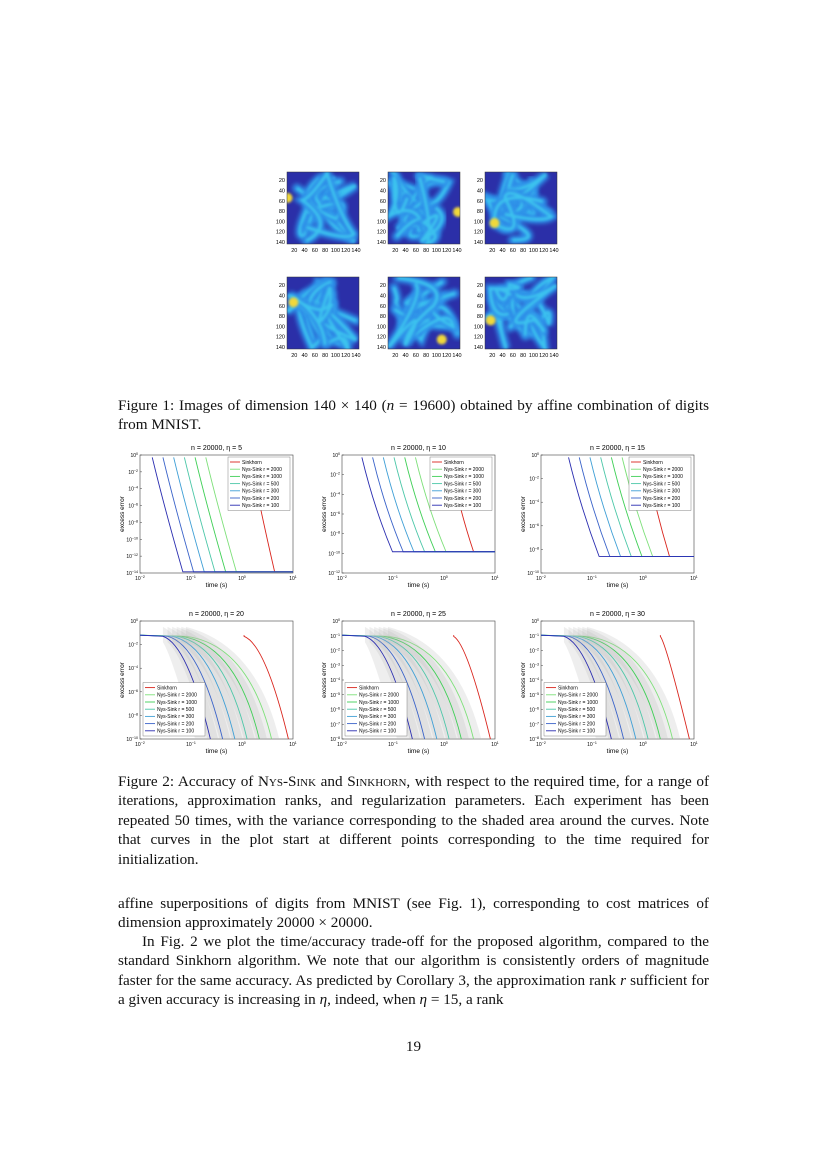 The height and width of the screenshot is (1169, 827). I want to click on plot-title: n = 20000, η = 30, so click(617, 614).